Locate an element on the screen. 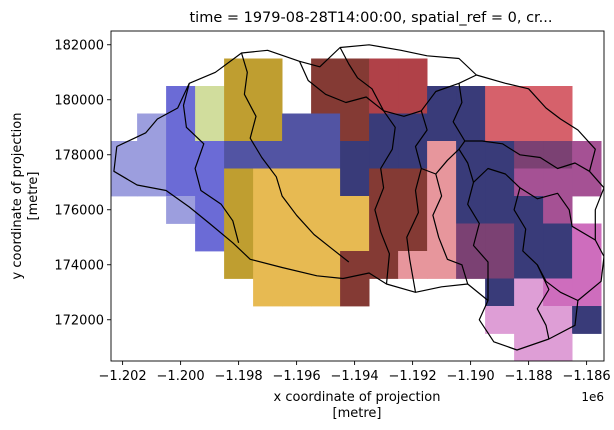 The width and height of the screenshot is (614, 430). x-tick-label: −1.194 is located at coordinates (355, 376).